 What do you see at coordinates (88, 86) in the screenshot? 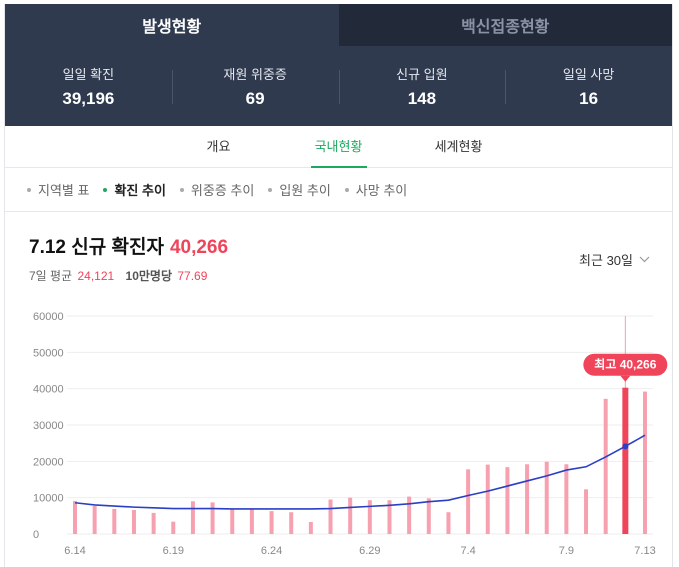
I see `stat-daily-confirmed: 일일 확진 39,196` at bounding box center [88, 86].